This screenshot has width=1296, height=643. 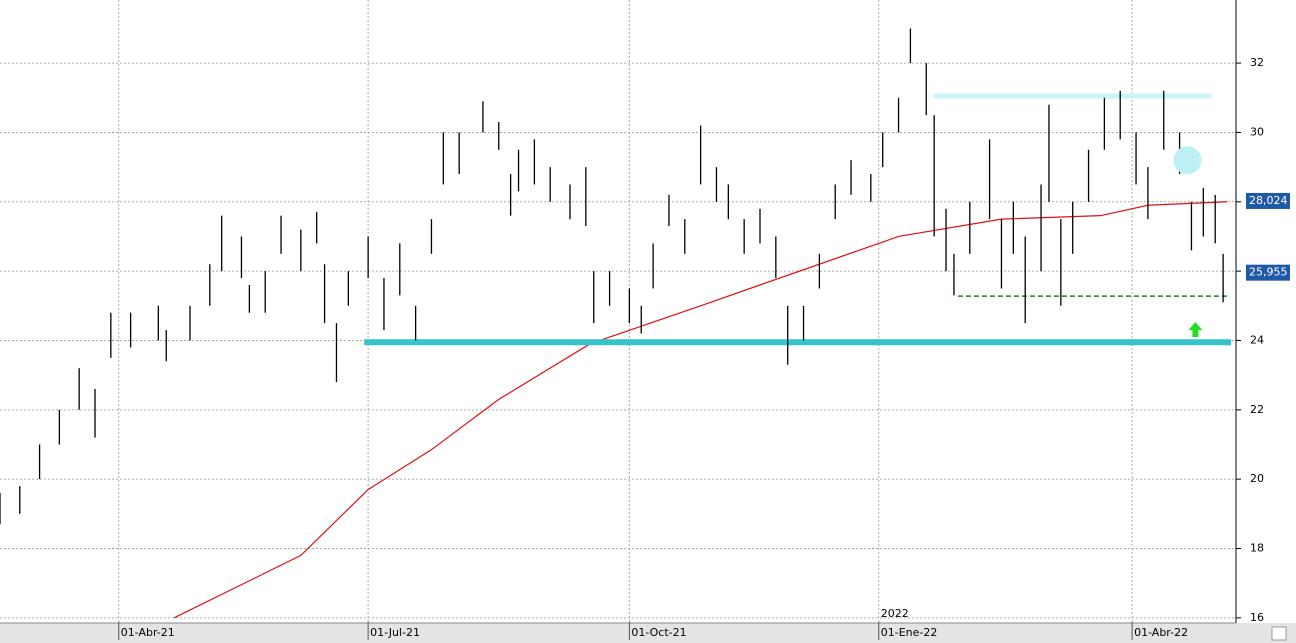 I want to click on price-label: 25,955, so click(x=1268, y=272).